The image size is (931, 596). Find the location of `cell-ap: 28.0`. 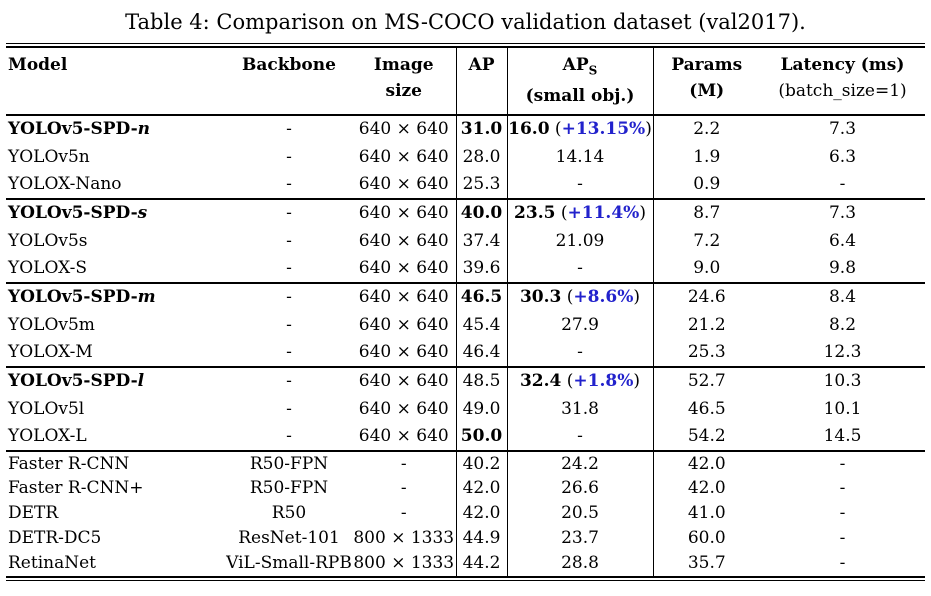

cell-ap: 28.0 is located at coordinates (481, 157).